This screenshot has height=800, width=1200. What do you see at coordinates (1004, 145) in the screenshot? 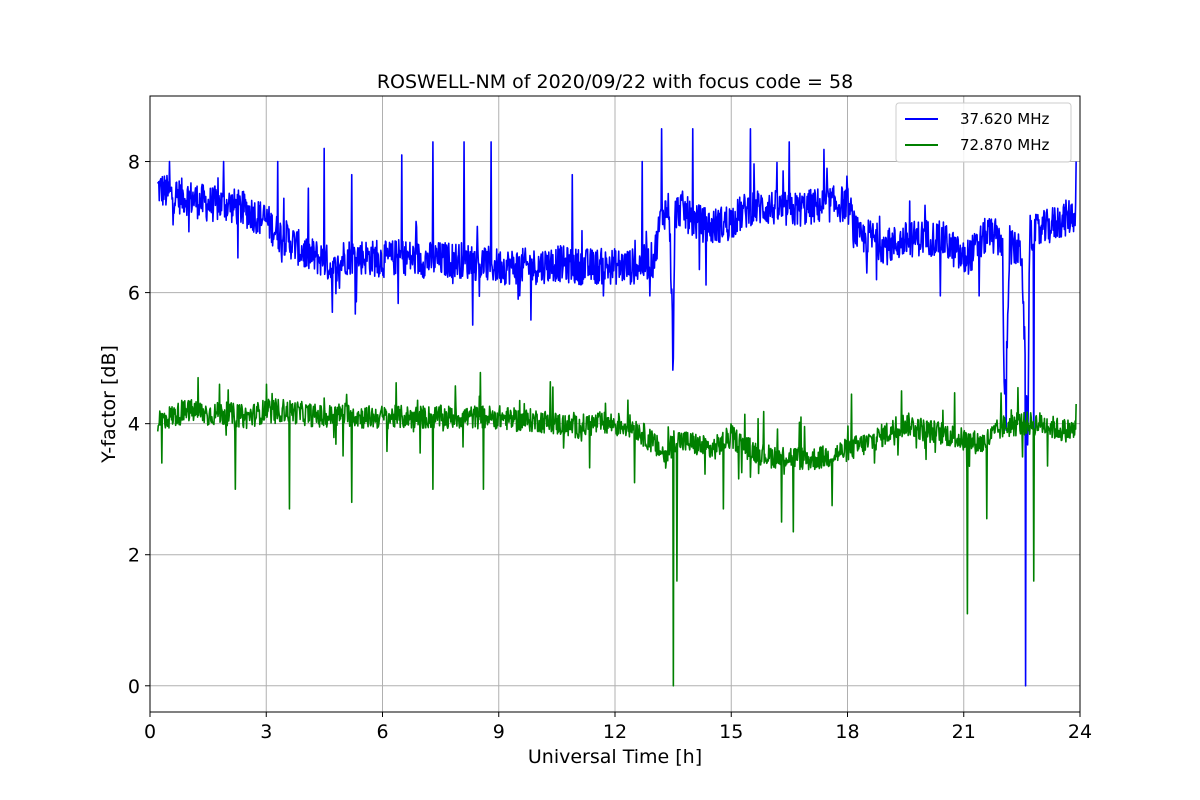
I see `legend-label-series-2: 72.870 MHz` at bounding box center [1004, 145].